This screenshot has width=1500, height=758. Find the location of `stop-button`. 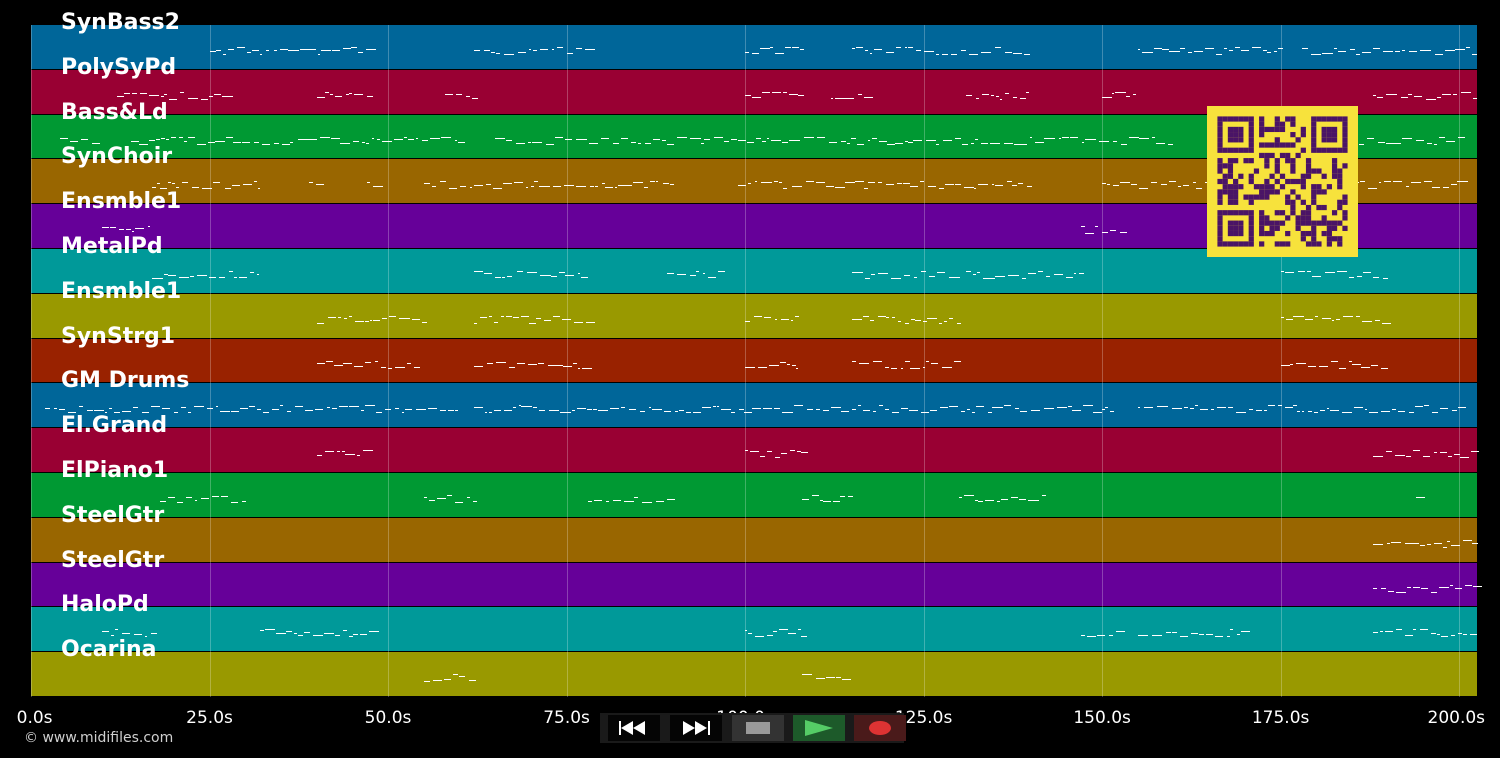

stop-button is located at coordinates (758, 728).